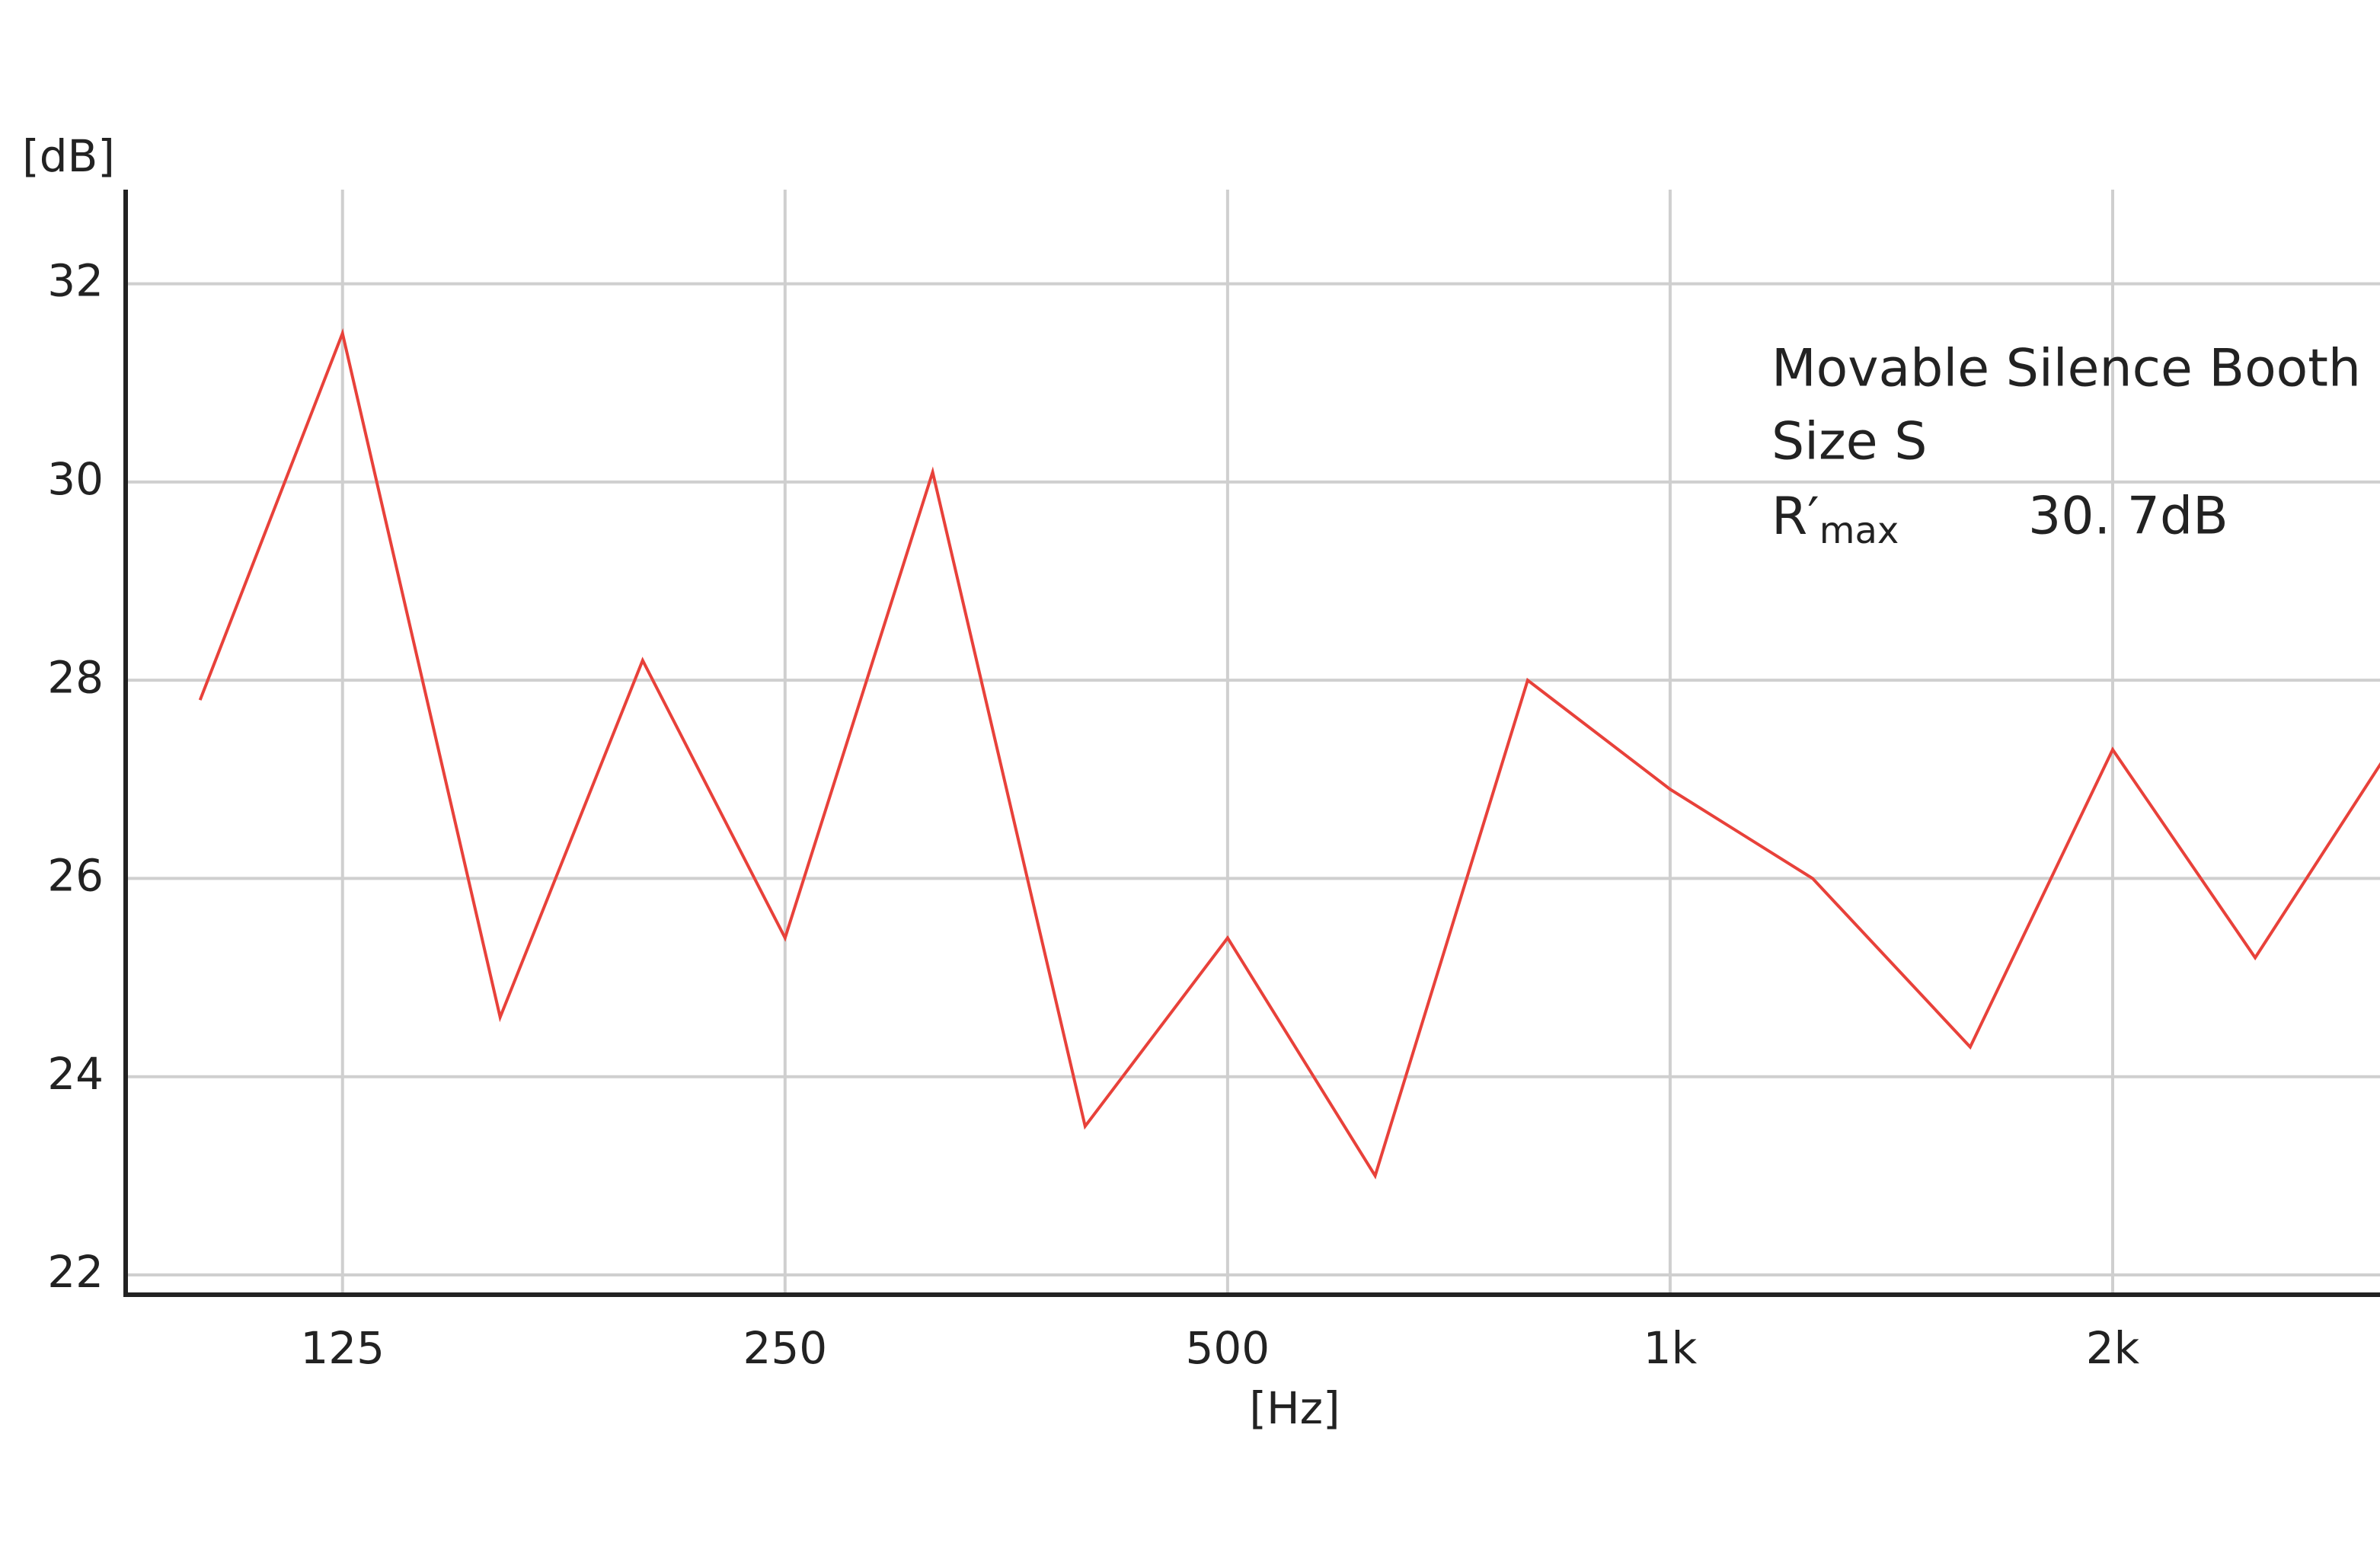 Image resolution: width=2380 pixels, height=1559 pixels. I want to click on y-tick-label: 30, so click(75, 479).